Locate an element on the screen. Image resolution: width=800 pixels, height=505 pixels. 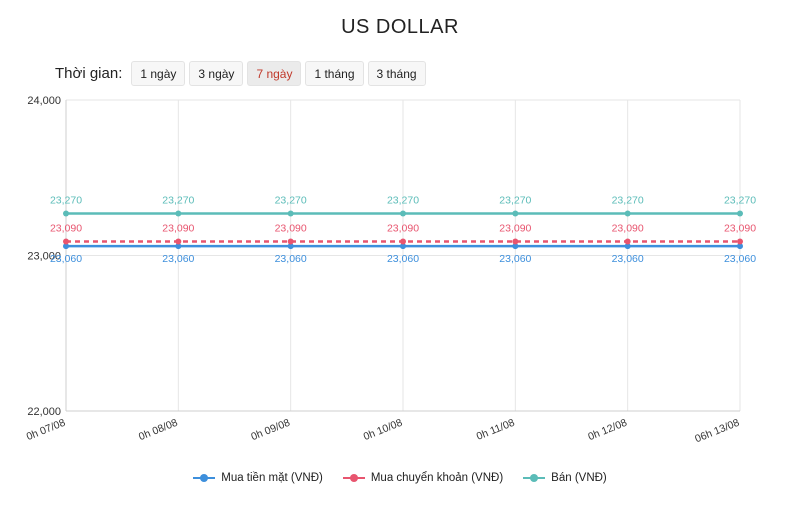
legend-item-transfer-buy: Mua chuyển khoản (VNĐ) is located at coordinates (423, 478).